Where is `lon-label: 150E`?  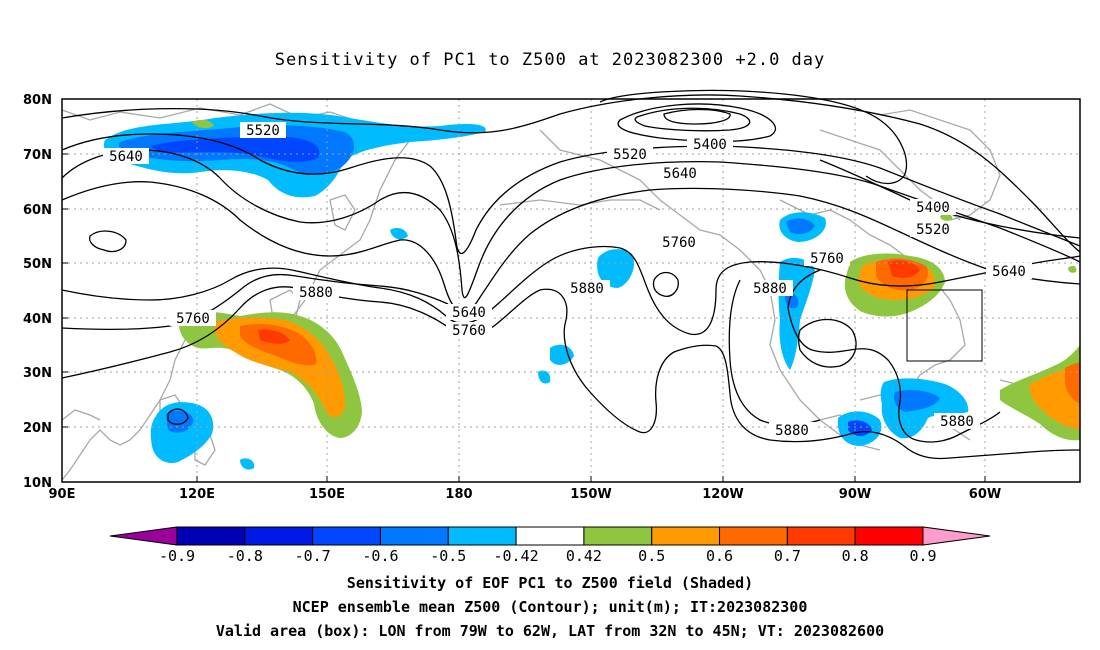
lon-label: 150E is located at coordinates (327, 494).